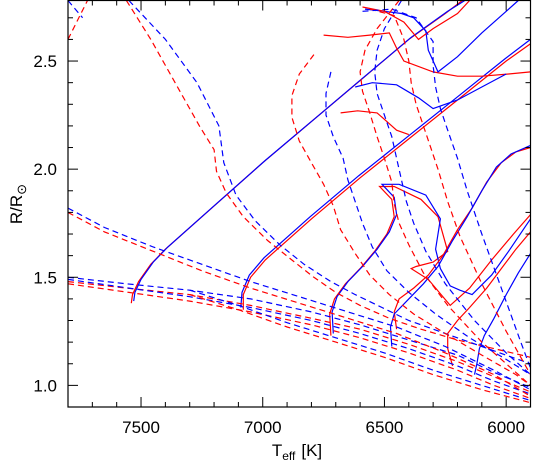 The height and width of the screenshot is (465, 533). What do you see at coordinates (311, 450) in the screenshot?
I see `x-axis-title-unit: [K]` at bounding box center [311, 450].